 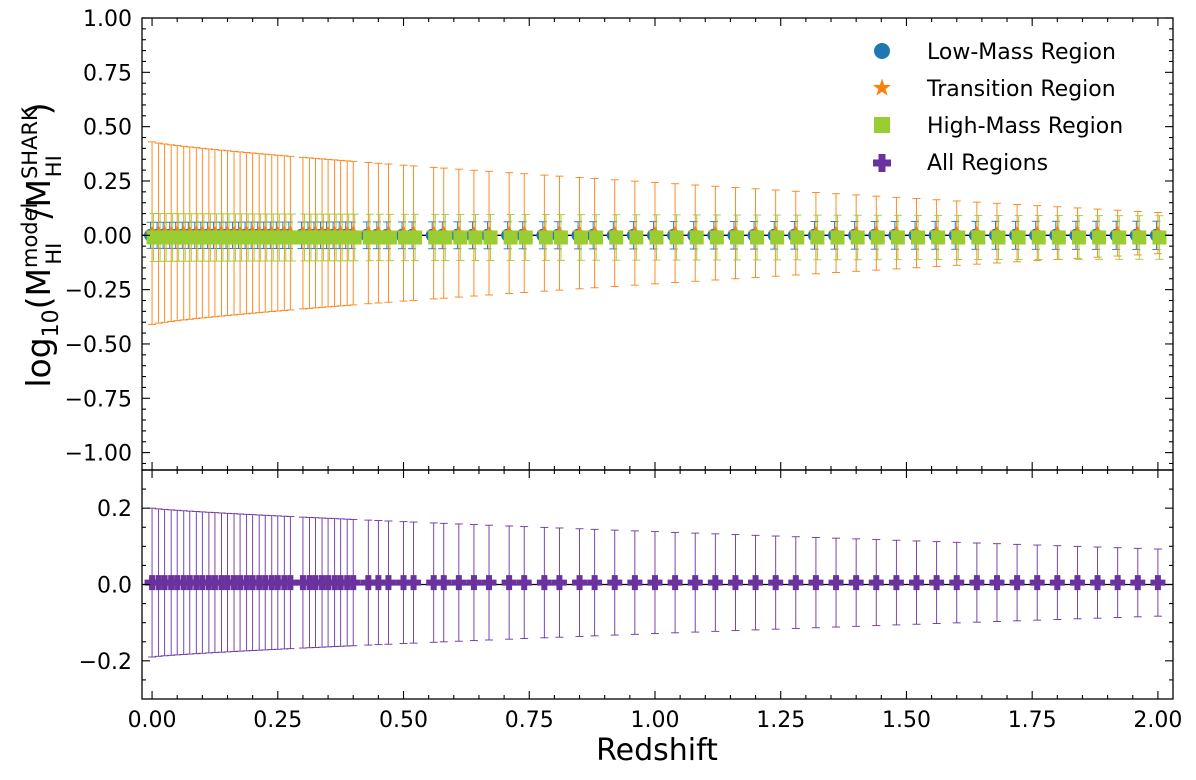 I want to click on y-axis-label-shark: SHARK, so click(x=30, y=142).